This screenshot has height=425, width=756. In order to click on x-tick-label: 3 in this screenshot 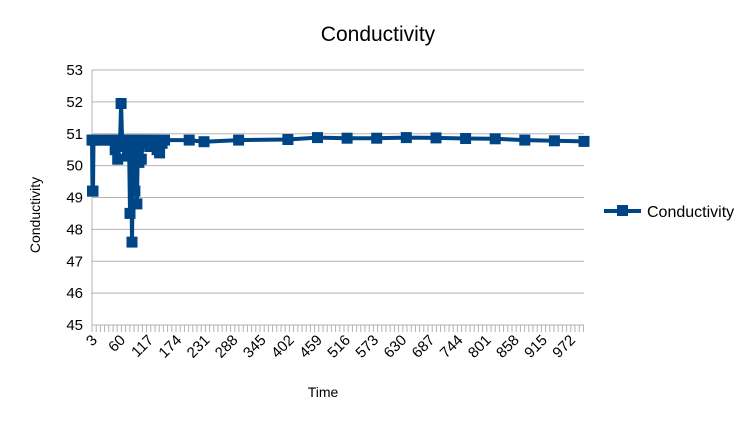, I will do `click(92, 341)`.